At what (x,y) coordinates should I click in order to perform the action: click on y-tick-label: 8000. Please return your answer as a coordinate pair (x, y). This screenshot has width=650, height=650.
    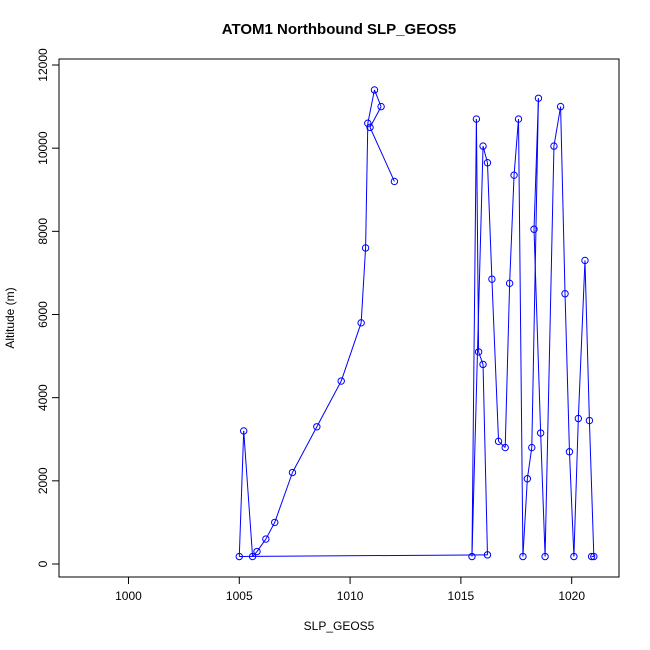
    Looking at the image, I should click on (43, 231).